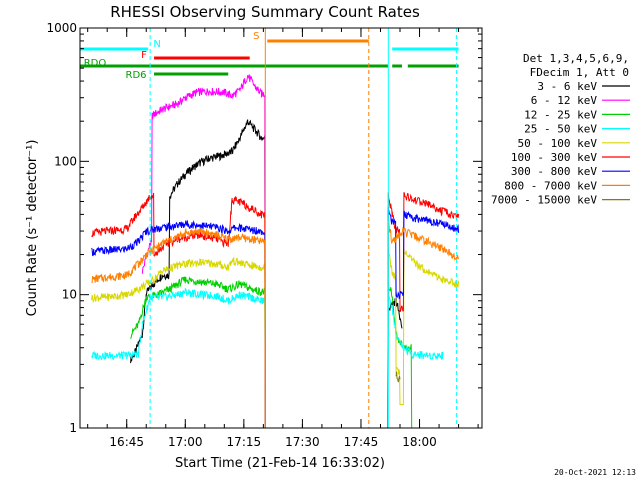 The image size is (640, 480). I want to click on y-tick-label: 1, so click(73, 428).